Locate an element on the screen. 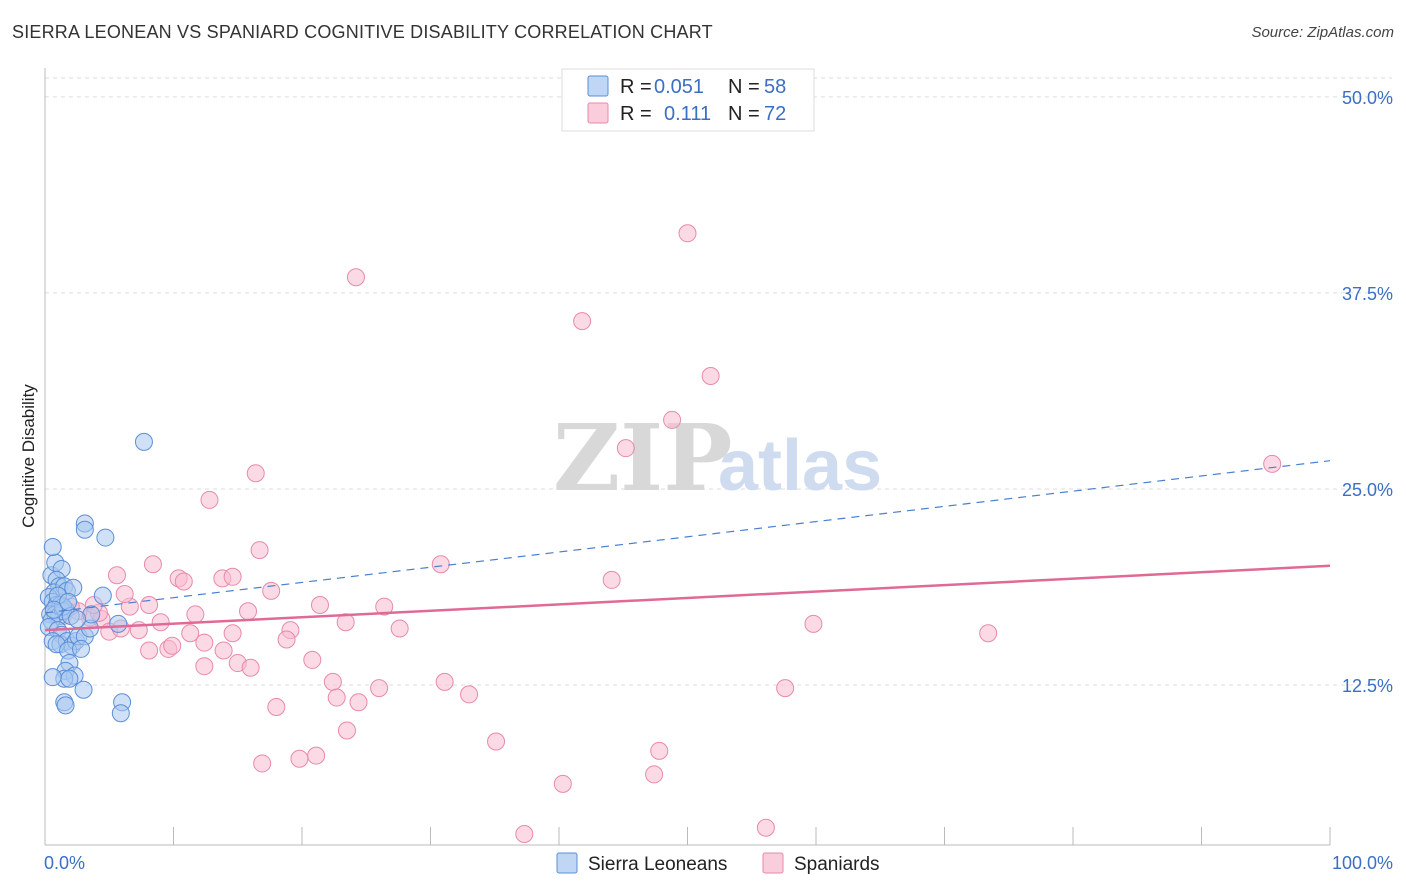 This screenshot has width=1406, height=892. source-label: Source: ZipAtlas.com is located at coordinates (1322, 32).